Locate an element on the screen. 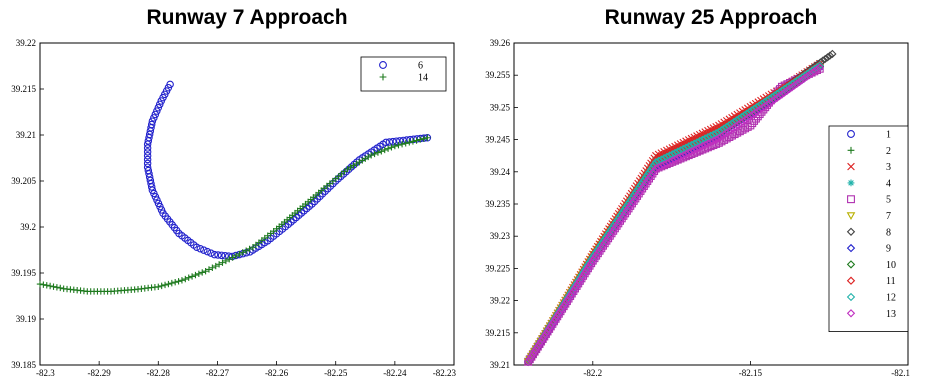 The image size is (933, 381). y-tick-label: 39.205 is located at coordinates (23, 181).